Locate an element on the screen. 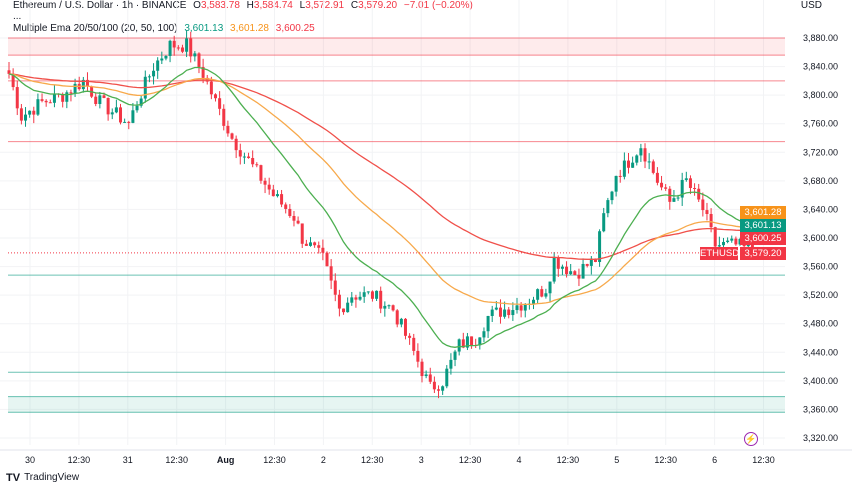 The image size is (852, 485). y-tick-label: 3,640.00 is located at coordinates (820, 209).